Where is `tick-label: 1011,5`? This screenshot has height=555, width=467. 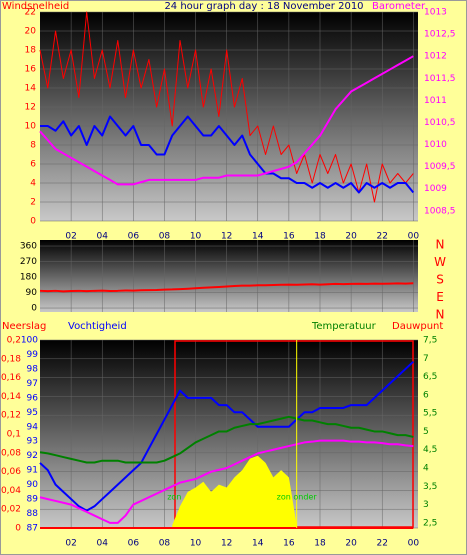
tick-label: 1011,5 is located at coordinates (440, 79).